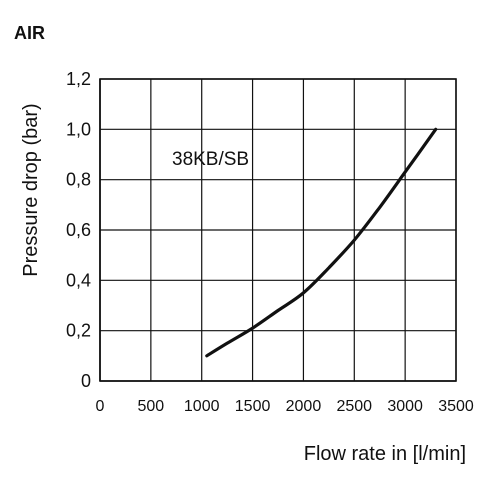 This screenshot has height=480, width=480. I want to click on y-tick-label: 1,0, so click(78, 129).